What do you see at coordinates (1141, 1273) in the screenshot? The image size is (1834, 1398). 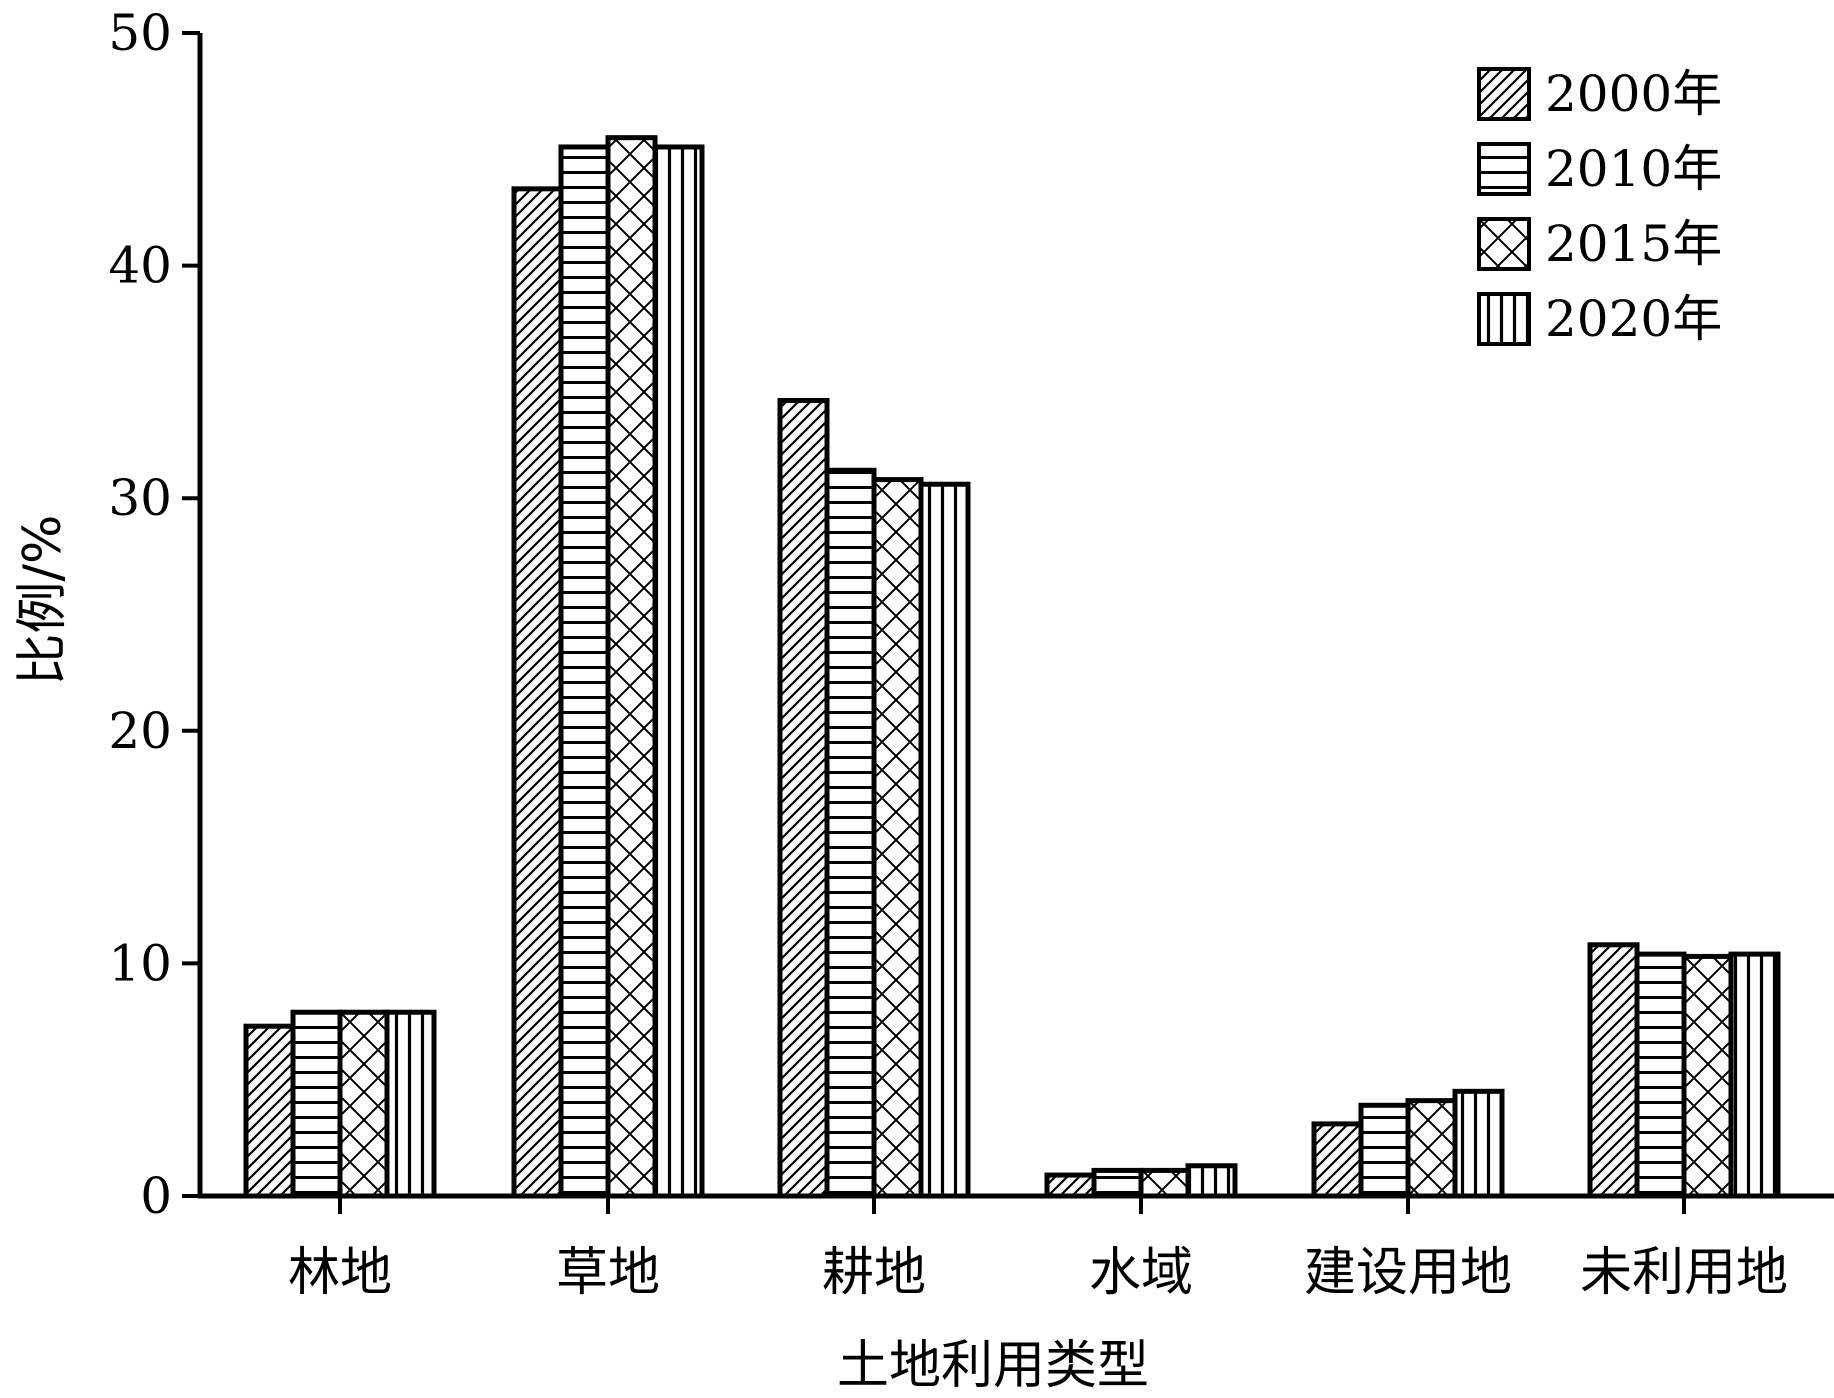 I see `x-tick-label: 水域` at bounding box center [1141, 1273].